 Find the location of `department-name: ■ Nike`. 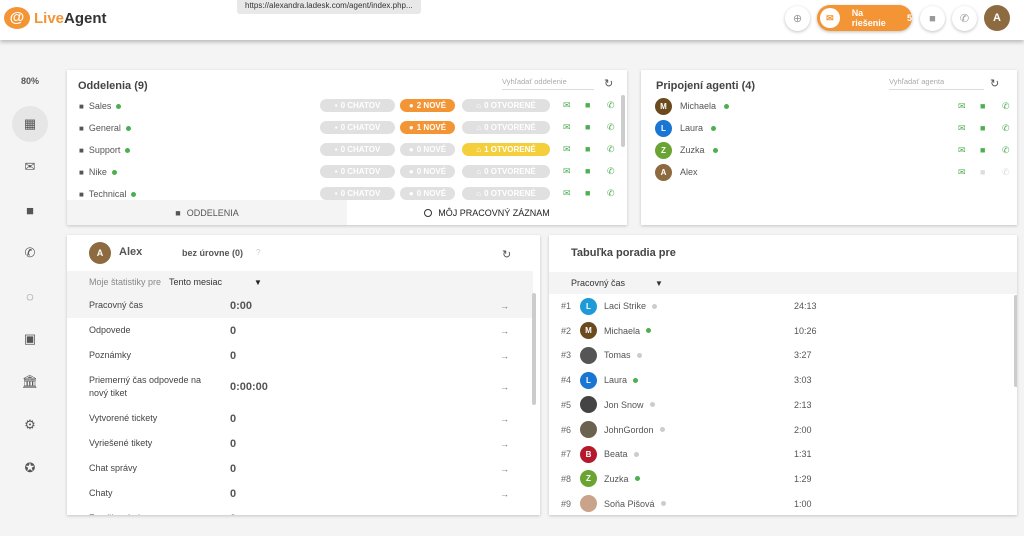

department-name: ■ Nike is located at coordinates (98, 172).